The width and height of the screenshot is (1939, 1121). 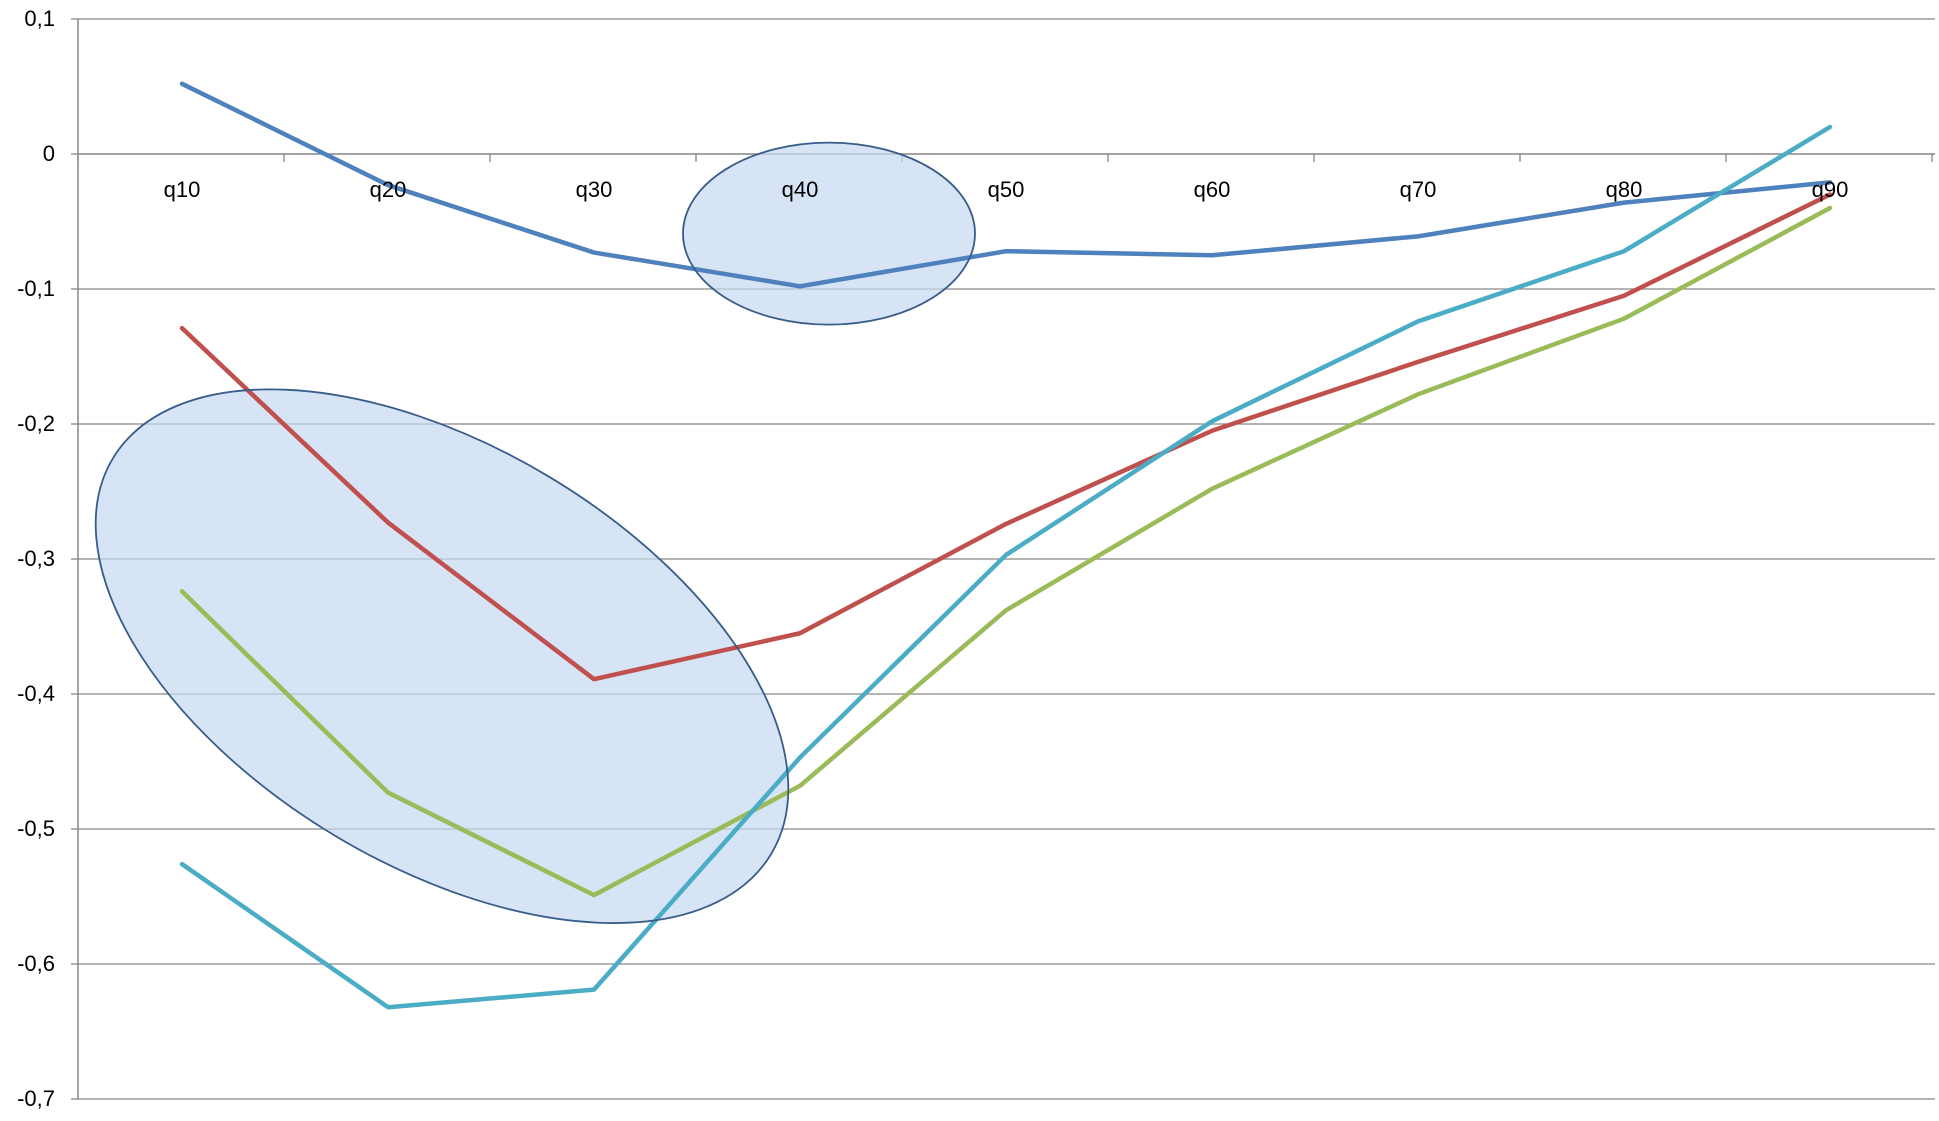 I want to click on x-tick-labels: q10 q20 q30 q40 q50 q60 q70 q80 q90, so click(x=1006, y=189).